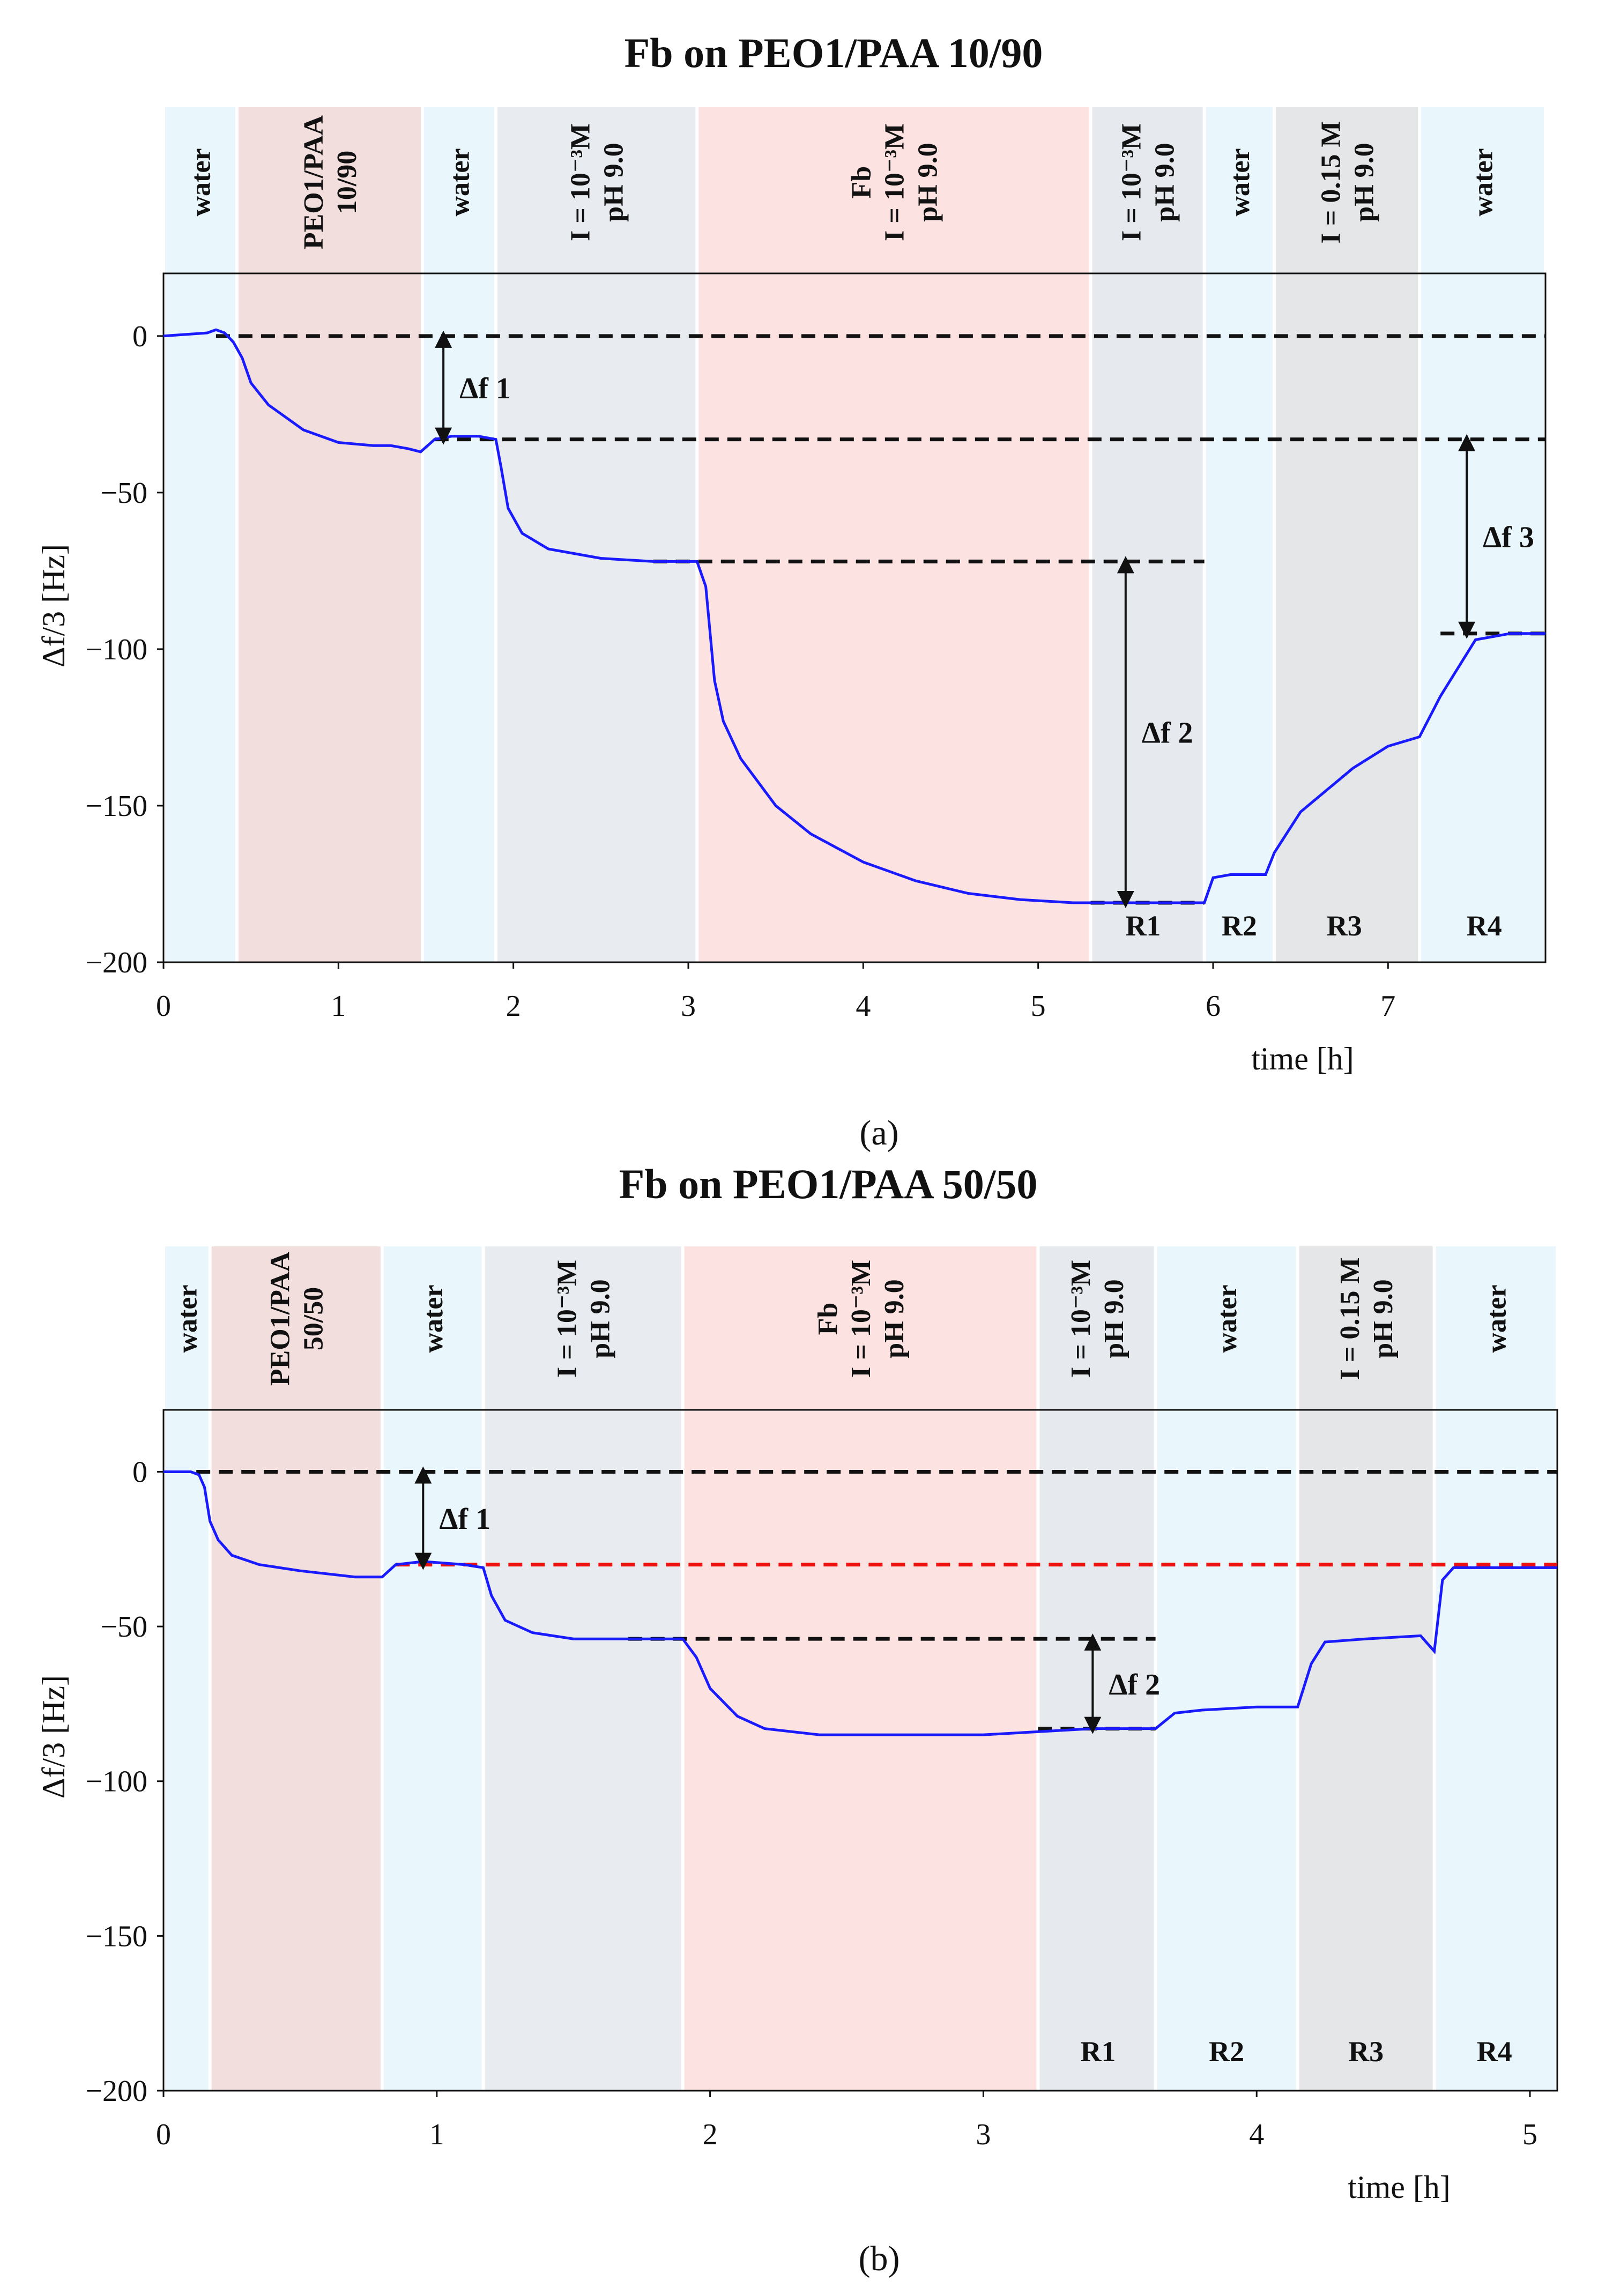 The width and height of the screenshot is (1598, 2296). I want to click on chart-title: Fb on PEO1/PAA 10/90, so click(834, 52).